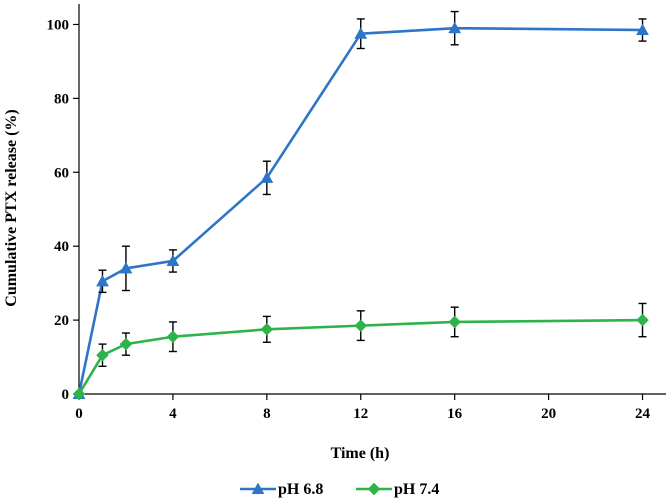 Image resolution: width=666 pixels, height=503 pixels. I want to click on y-tick-label: 20, so click(61, 321).